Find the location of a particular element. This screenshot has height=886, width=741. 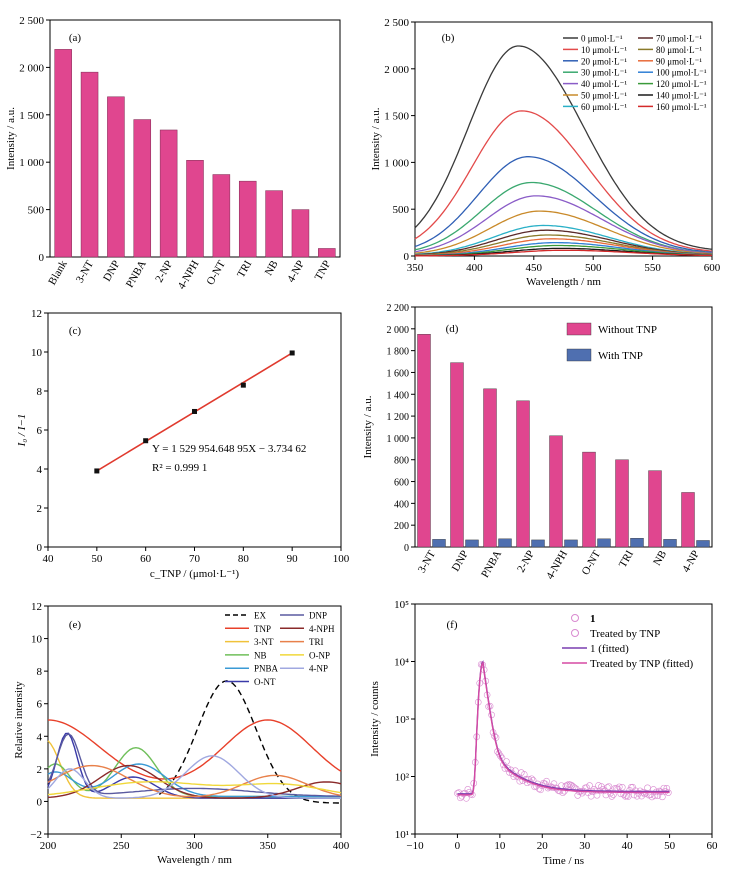

panel-d-legend-label: Without TNP is located at coordinates (627, 330).